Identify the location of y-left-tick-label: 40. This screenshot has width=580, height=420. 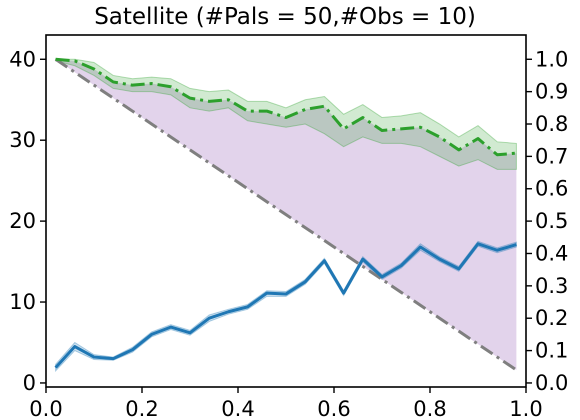
(22, 59).